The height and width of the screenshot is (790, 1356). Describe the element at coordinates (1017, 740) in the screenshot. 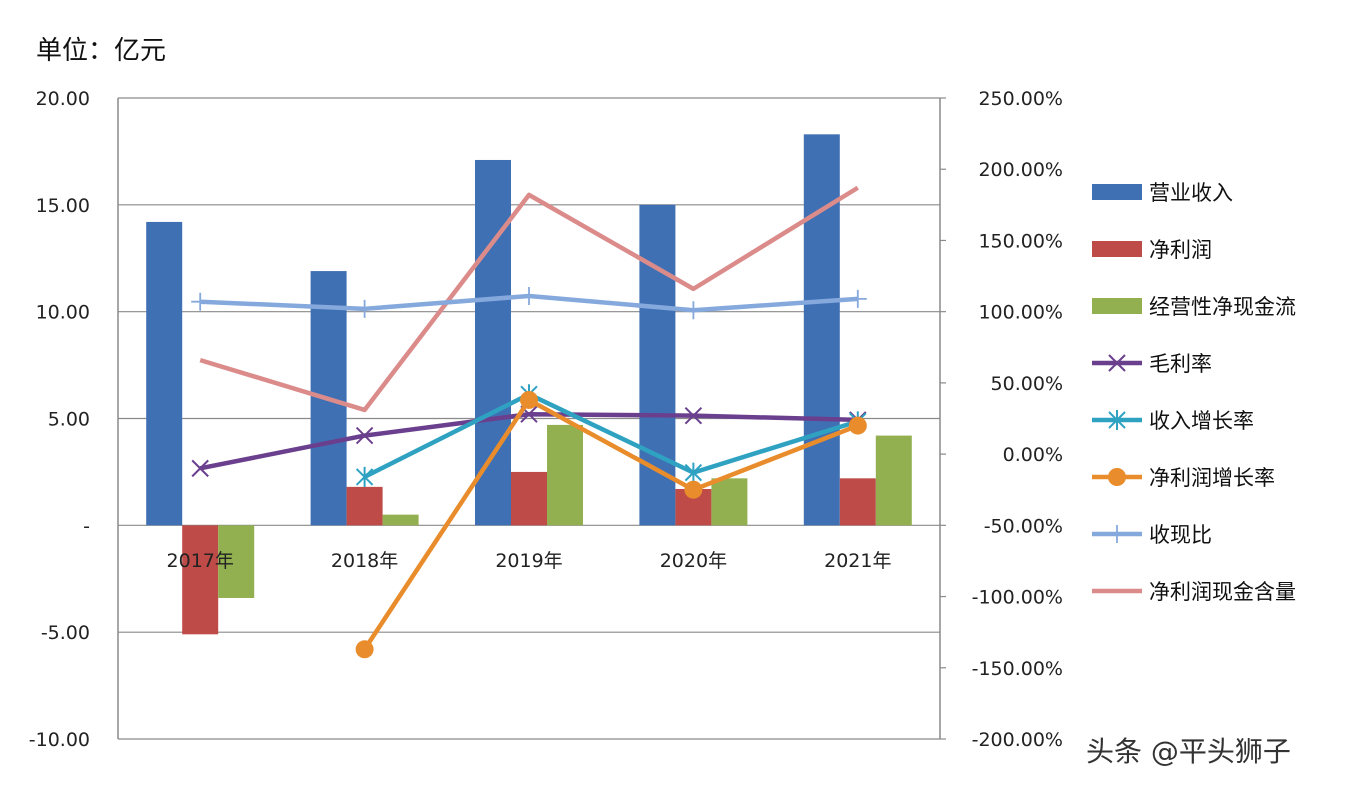

I see `right-tick-label: -200.00%` at that location.